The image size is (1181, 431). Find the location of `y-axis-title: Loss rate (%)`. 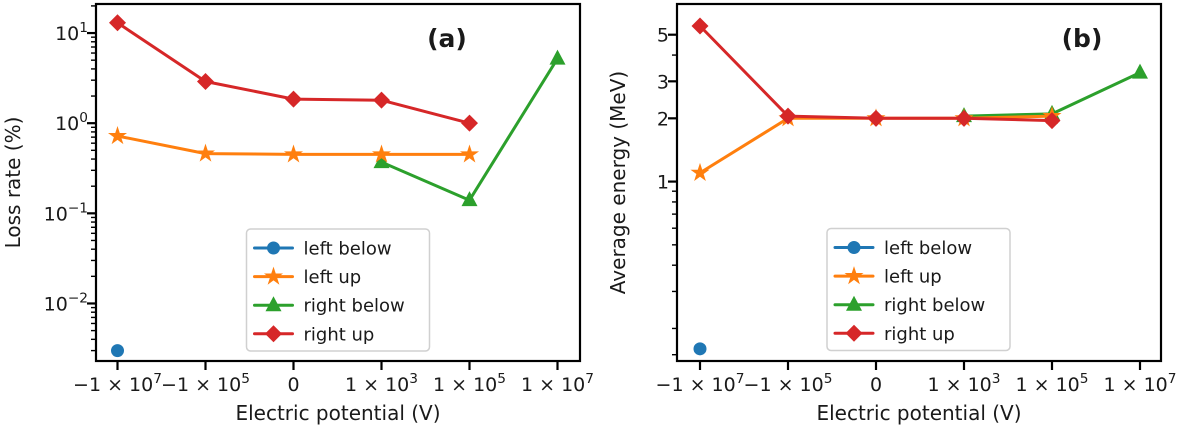

y-axis-title: Loss rate (%) is located at coordinates (13, 183).